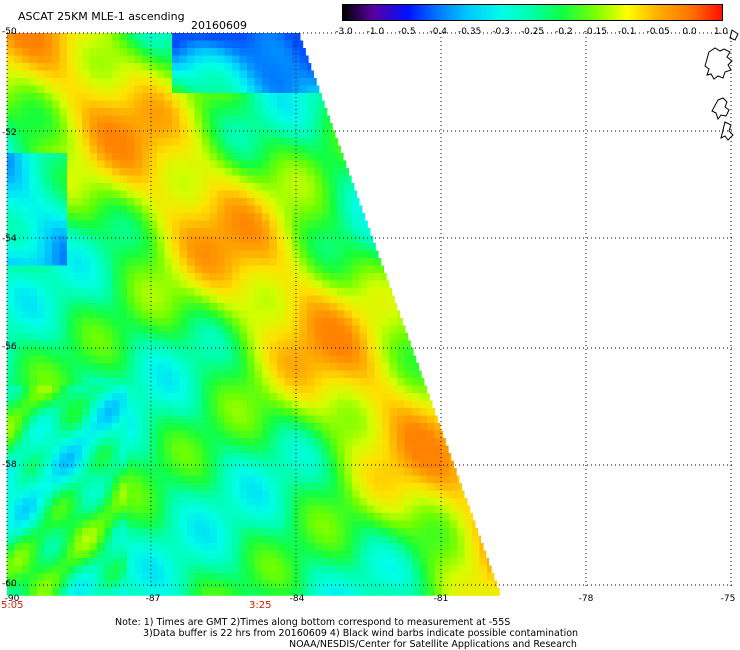 The width and height of the screenshot is (740, 650). What do you see at coordinates (720, 109) in the screenshot?
I see `coastline-fragment` at bounding box center [720, 109].